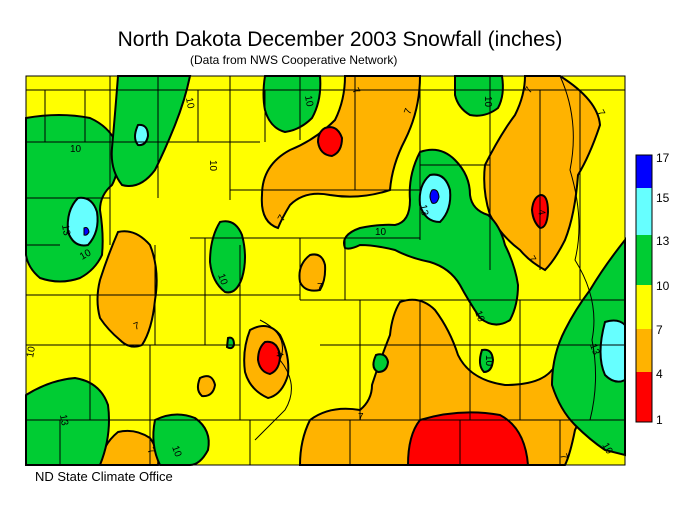 This screenshot has height=530, width=700. What do you see at coordinates (659, 330) in the screenshot?
I see `legend-tick: 7` at bounding box center [659, 330].